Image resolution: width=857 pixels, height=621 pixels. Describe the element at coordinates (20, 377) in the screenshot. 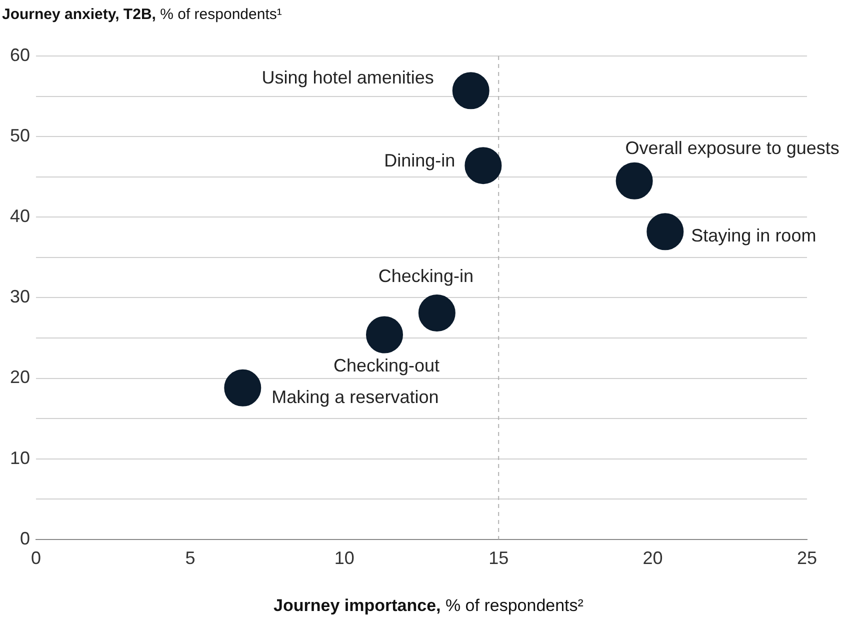

I see `y-tick-label: 20` at that location.